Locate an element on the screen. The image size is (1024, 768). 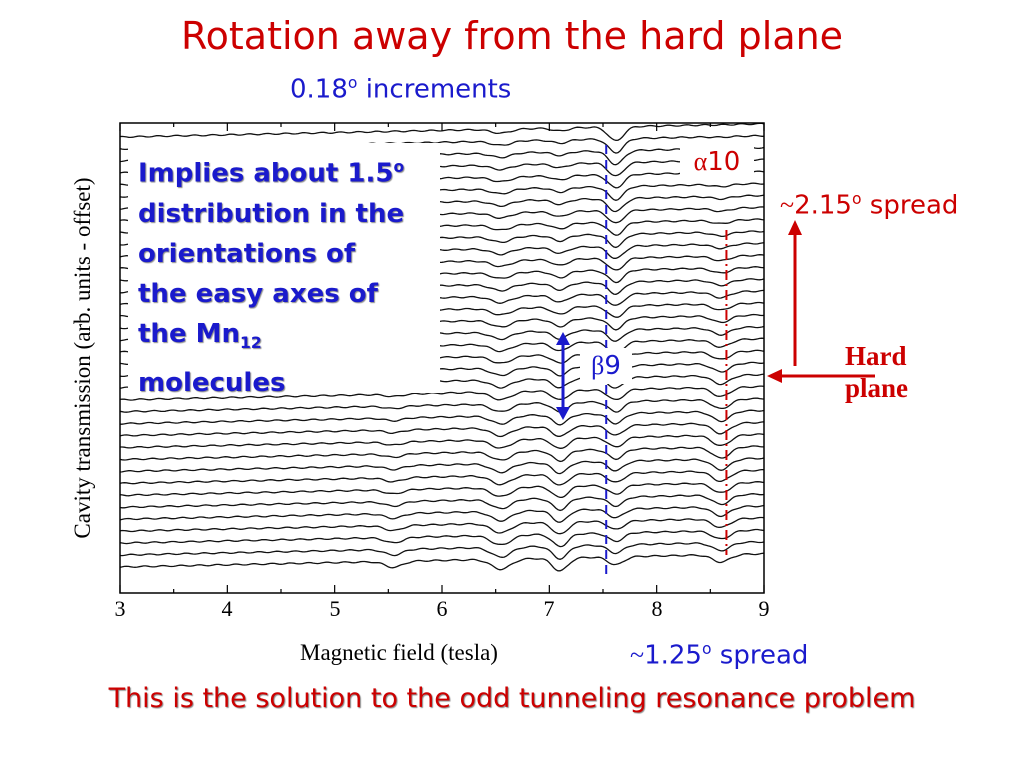
annotation-line: the Mn12 is located at coordinates (200, 335).